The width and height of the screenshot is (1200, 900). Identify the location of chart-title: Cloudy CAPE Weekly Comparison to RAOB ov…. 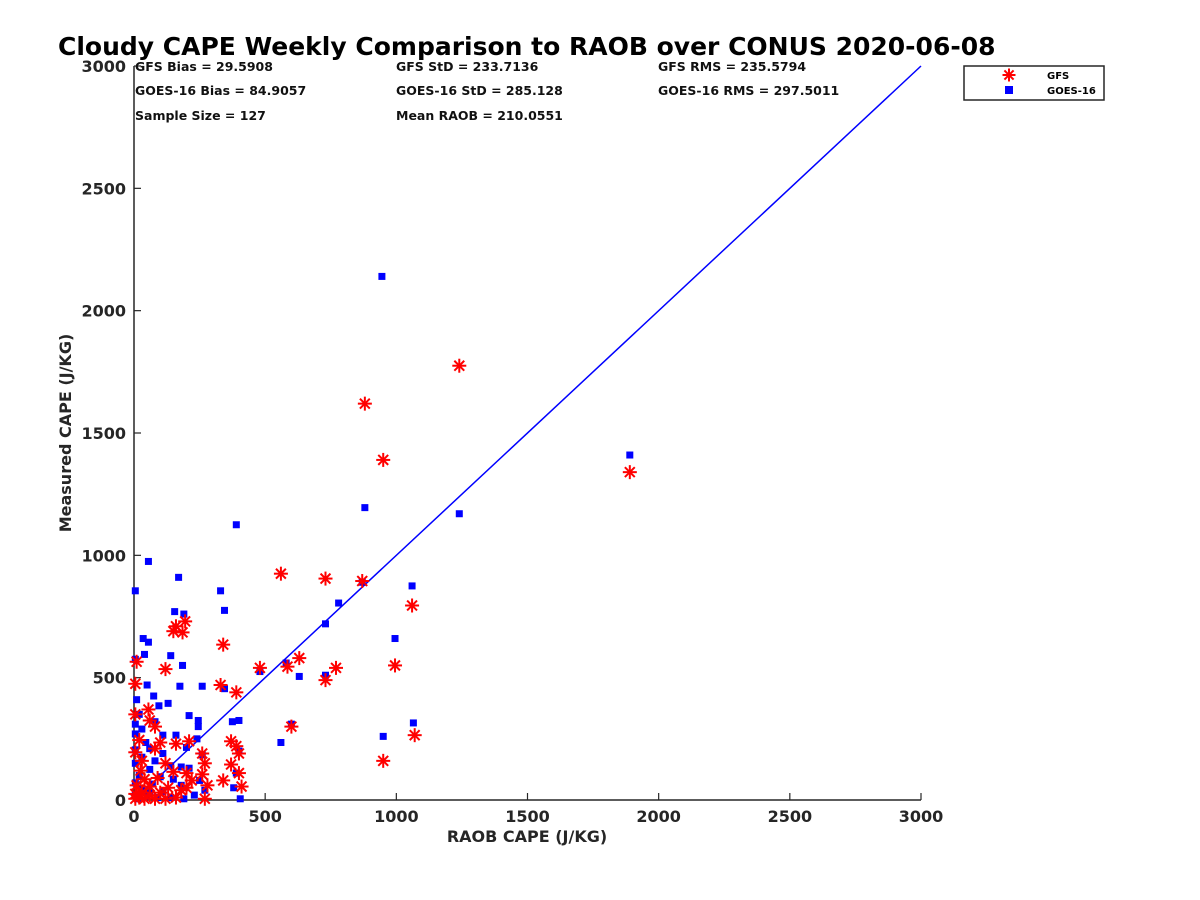
(527, 46).